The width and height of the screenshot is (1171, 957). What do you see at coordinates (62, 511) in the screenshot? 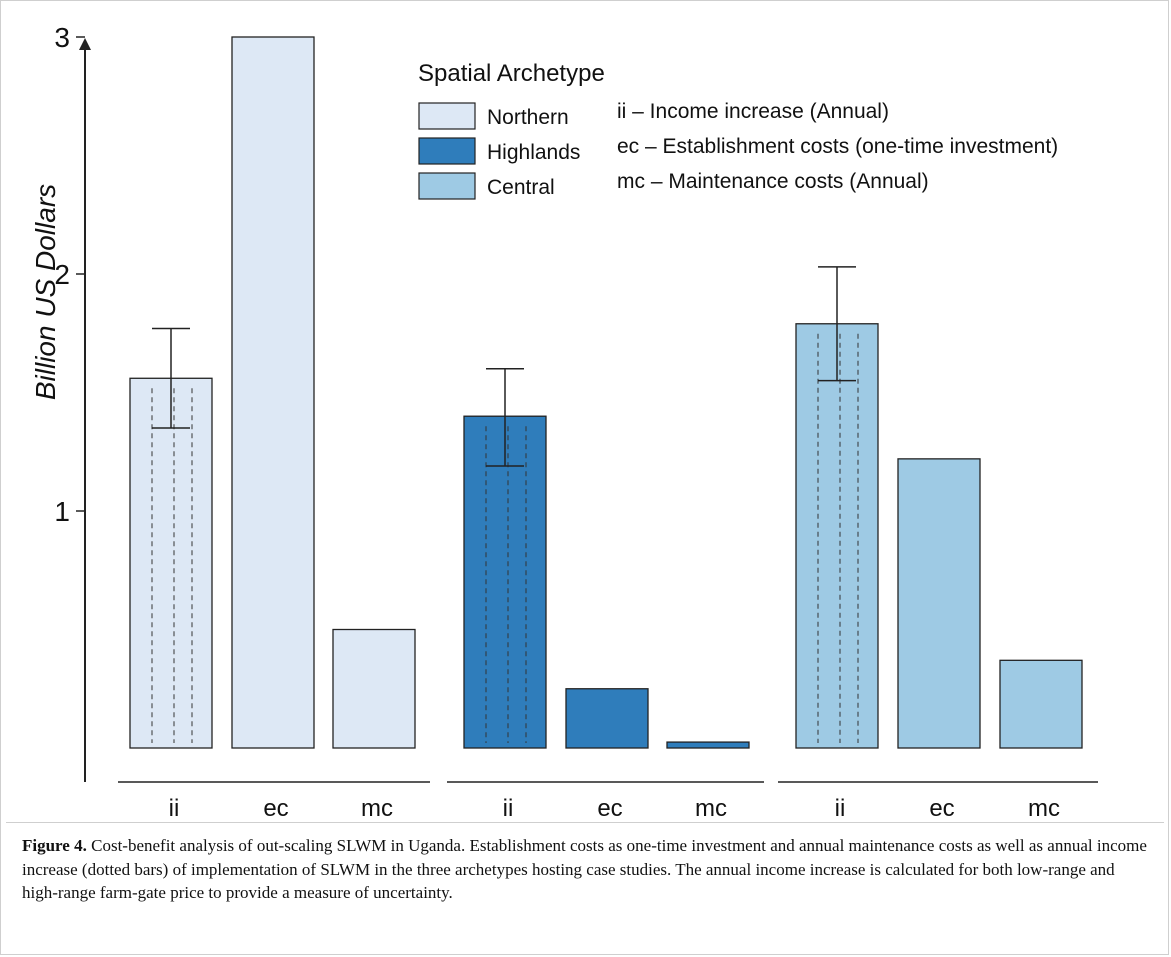
I see `y-tick-label: 1` at bounding box center [62, 511].